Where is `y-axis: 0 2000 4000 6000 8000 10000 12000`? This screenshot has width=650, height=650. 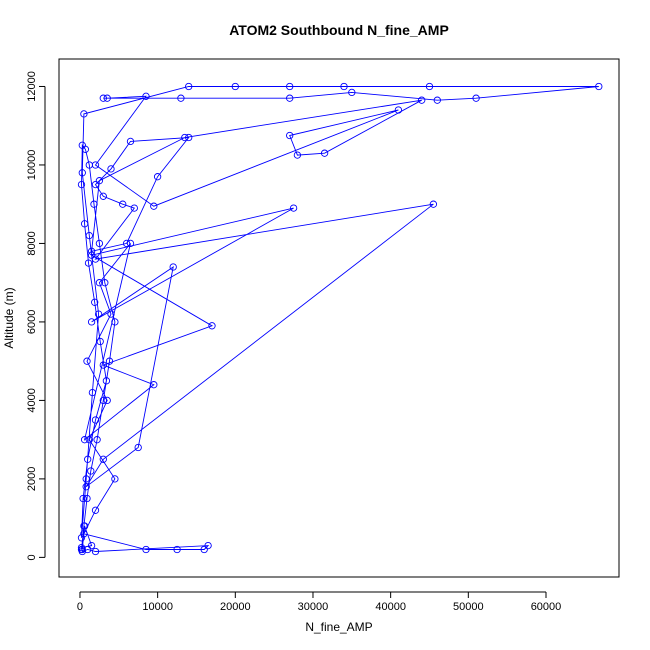
y-axis: 0 2000 4000 6000 8000 10000 12000 is located at coordinates (36, 315).